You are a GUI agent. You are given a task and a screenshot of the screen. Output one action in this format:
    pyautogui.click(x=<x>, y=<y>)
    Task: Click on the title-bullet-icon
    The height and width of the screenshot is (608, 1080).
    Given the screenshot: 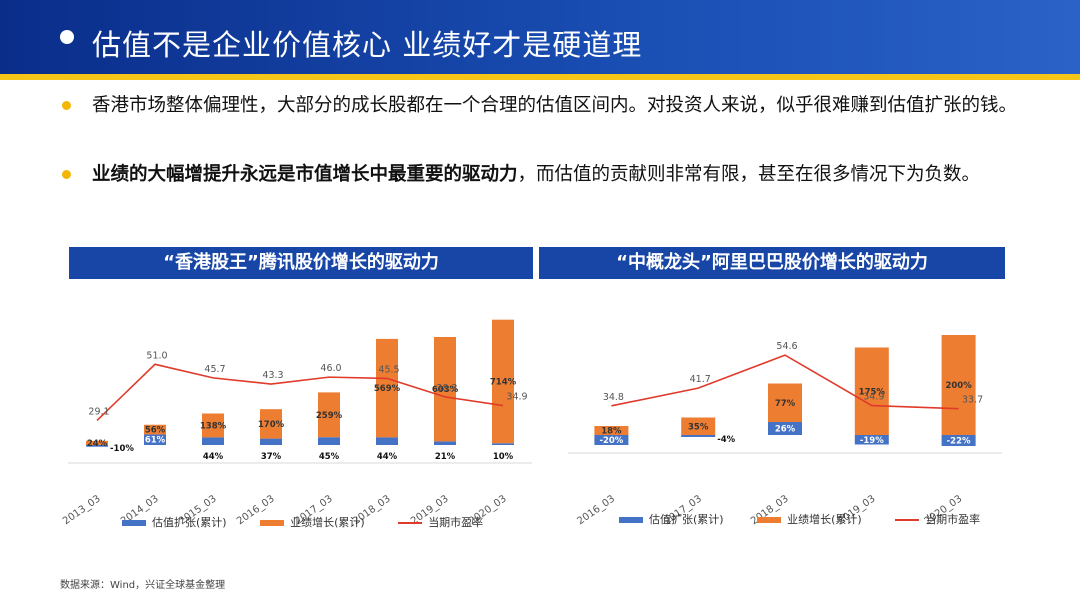 What is the action you would take?
    pyautogui.click(x=67, y=37)
    